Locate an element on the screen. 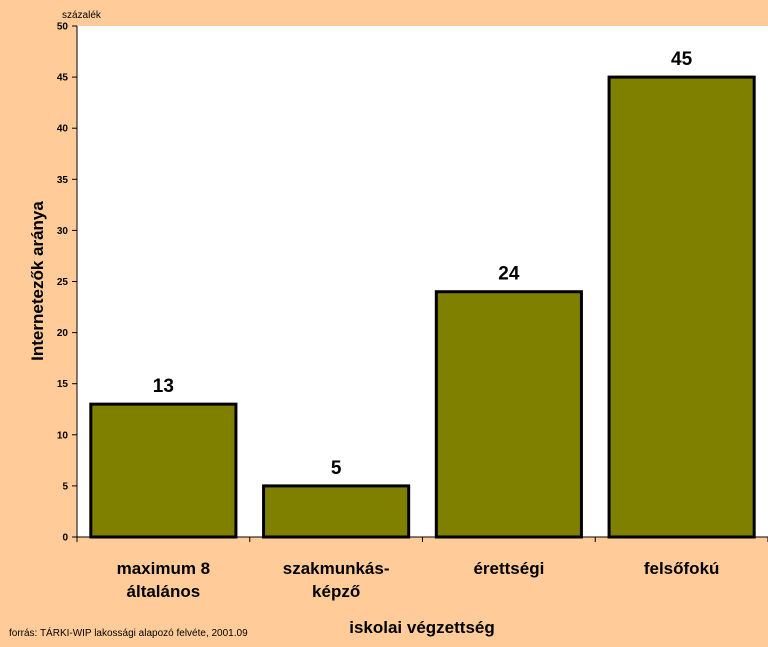 This screenshot has width=768, height=647. y-axis-ticks: 0 5 10 15 20 25 30 35 40 45 50 is located at coordinates (67, 283).